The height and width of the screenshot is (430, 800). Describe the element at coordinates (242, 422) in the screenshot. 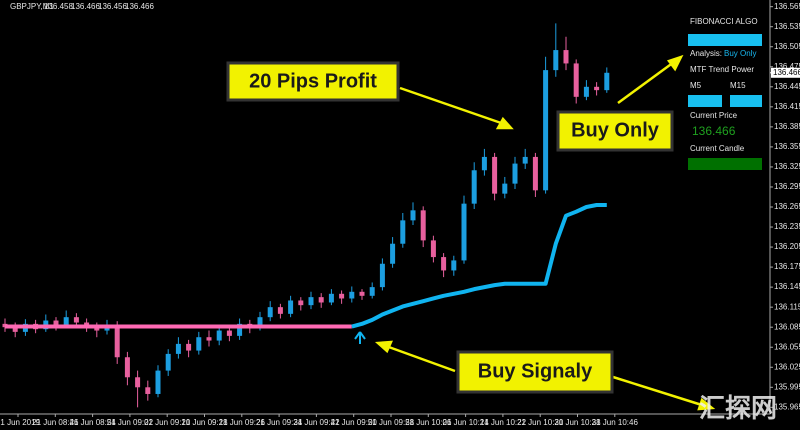

I see `x-tick-label: 21 Jun 09:26` at that location.